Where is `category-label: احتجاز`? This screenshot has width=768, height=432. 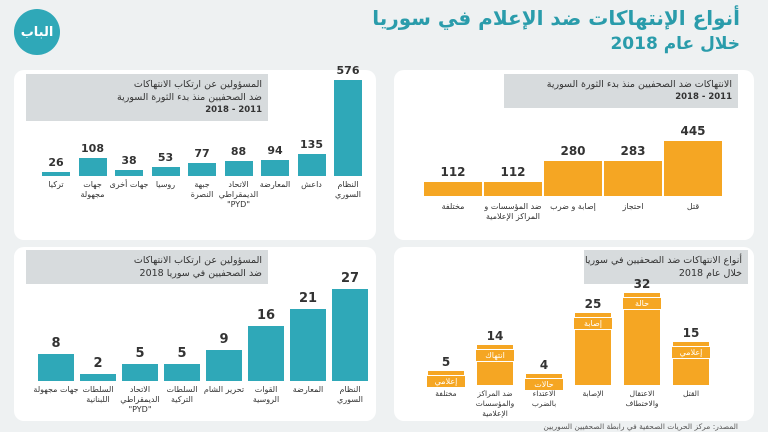 category-label: احتجاز is located at coordinates (633, 206).